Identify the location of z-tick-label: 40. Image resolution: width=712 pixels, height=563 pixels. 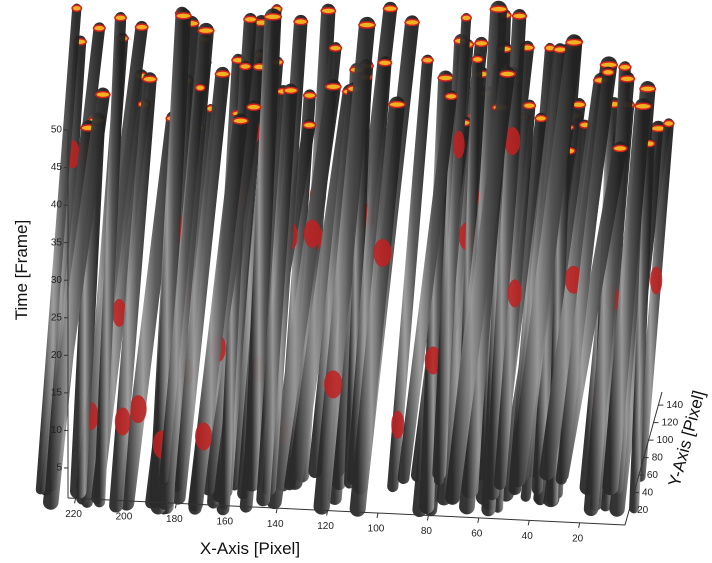
(57, 205).